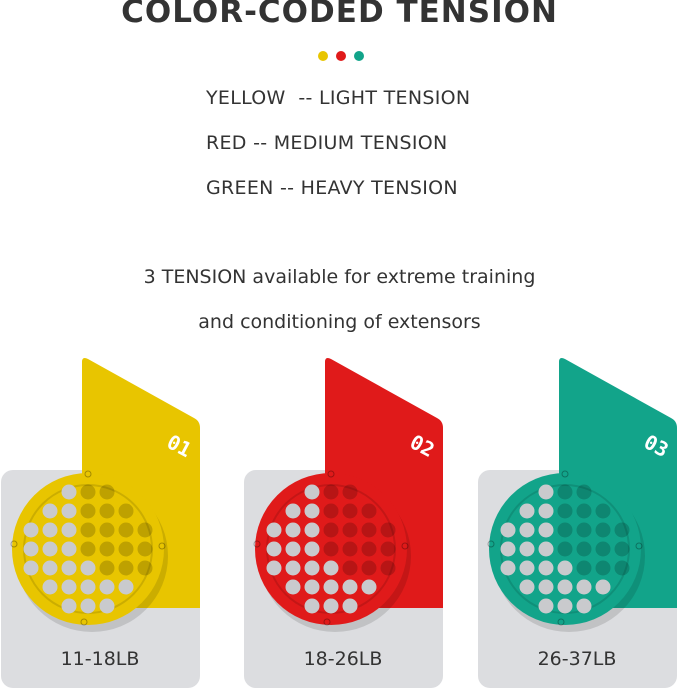 This screenshot has height=690, width=679. What do you see at coordinates (339, 322) in the screenshot?
I see `subtitle-line-2: and conditioning of extensors` at bounding box center [339, 322].